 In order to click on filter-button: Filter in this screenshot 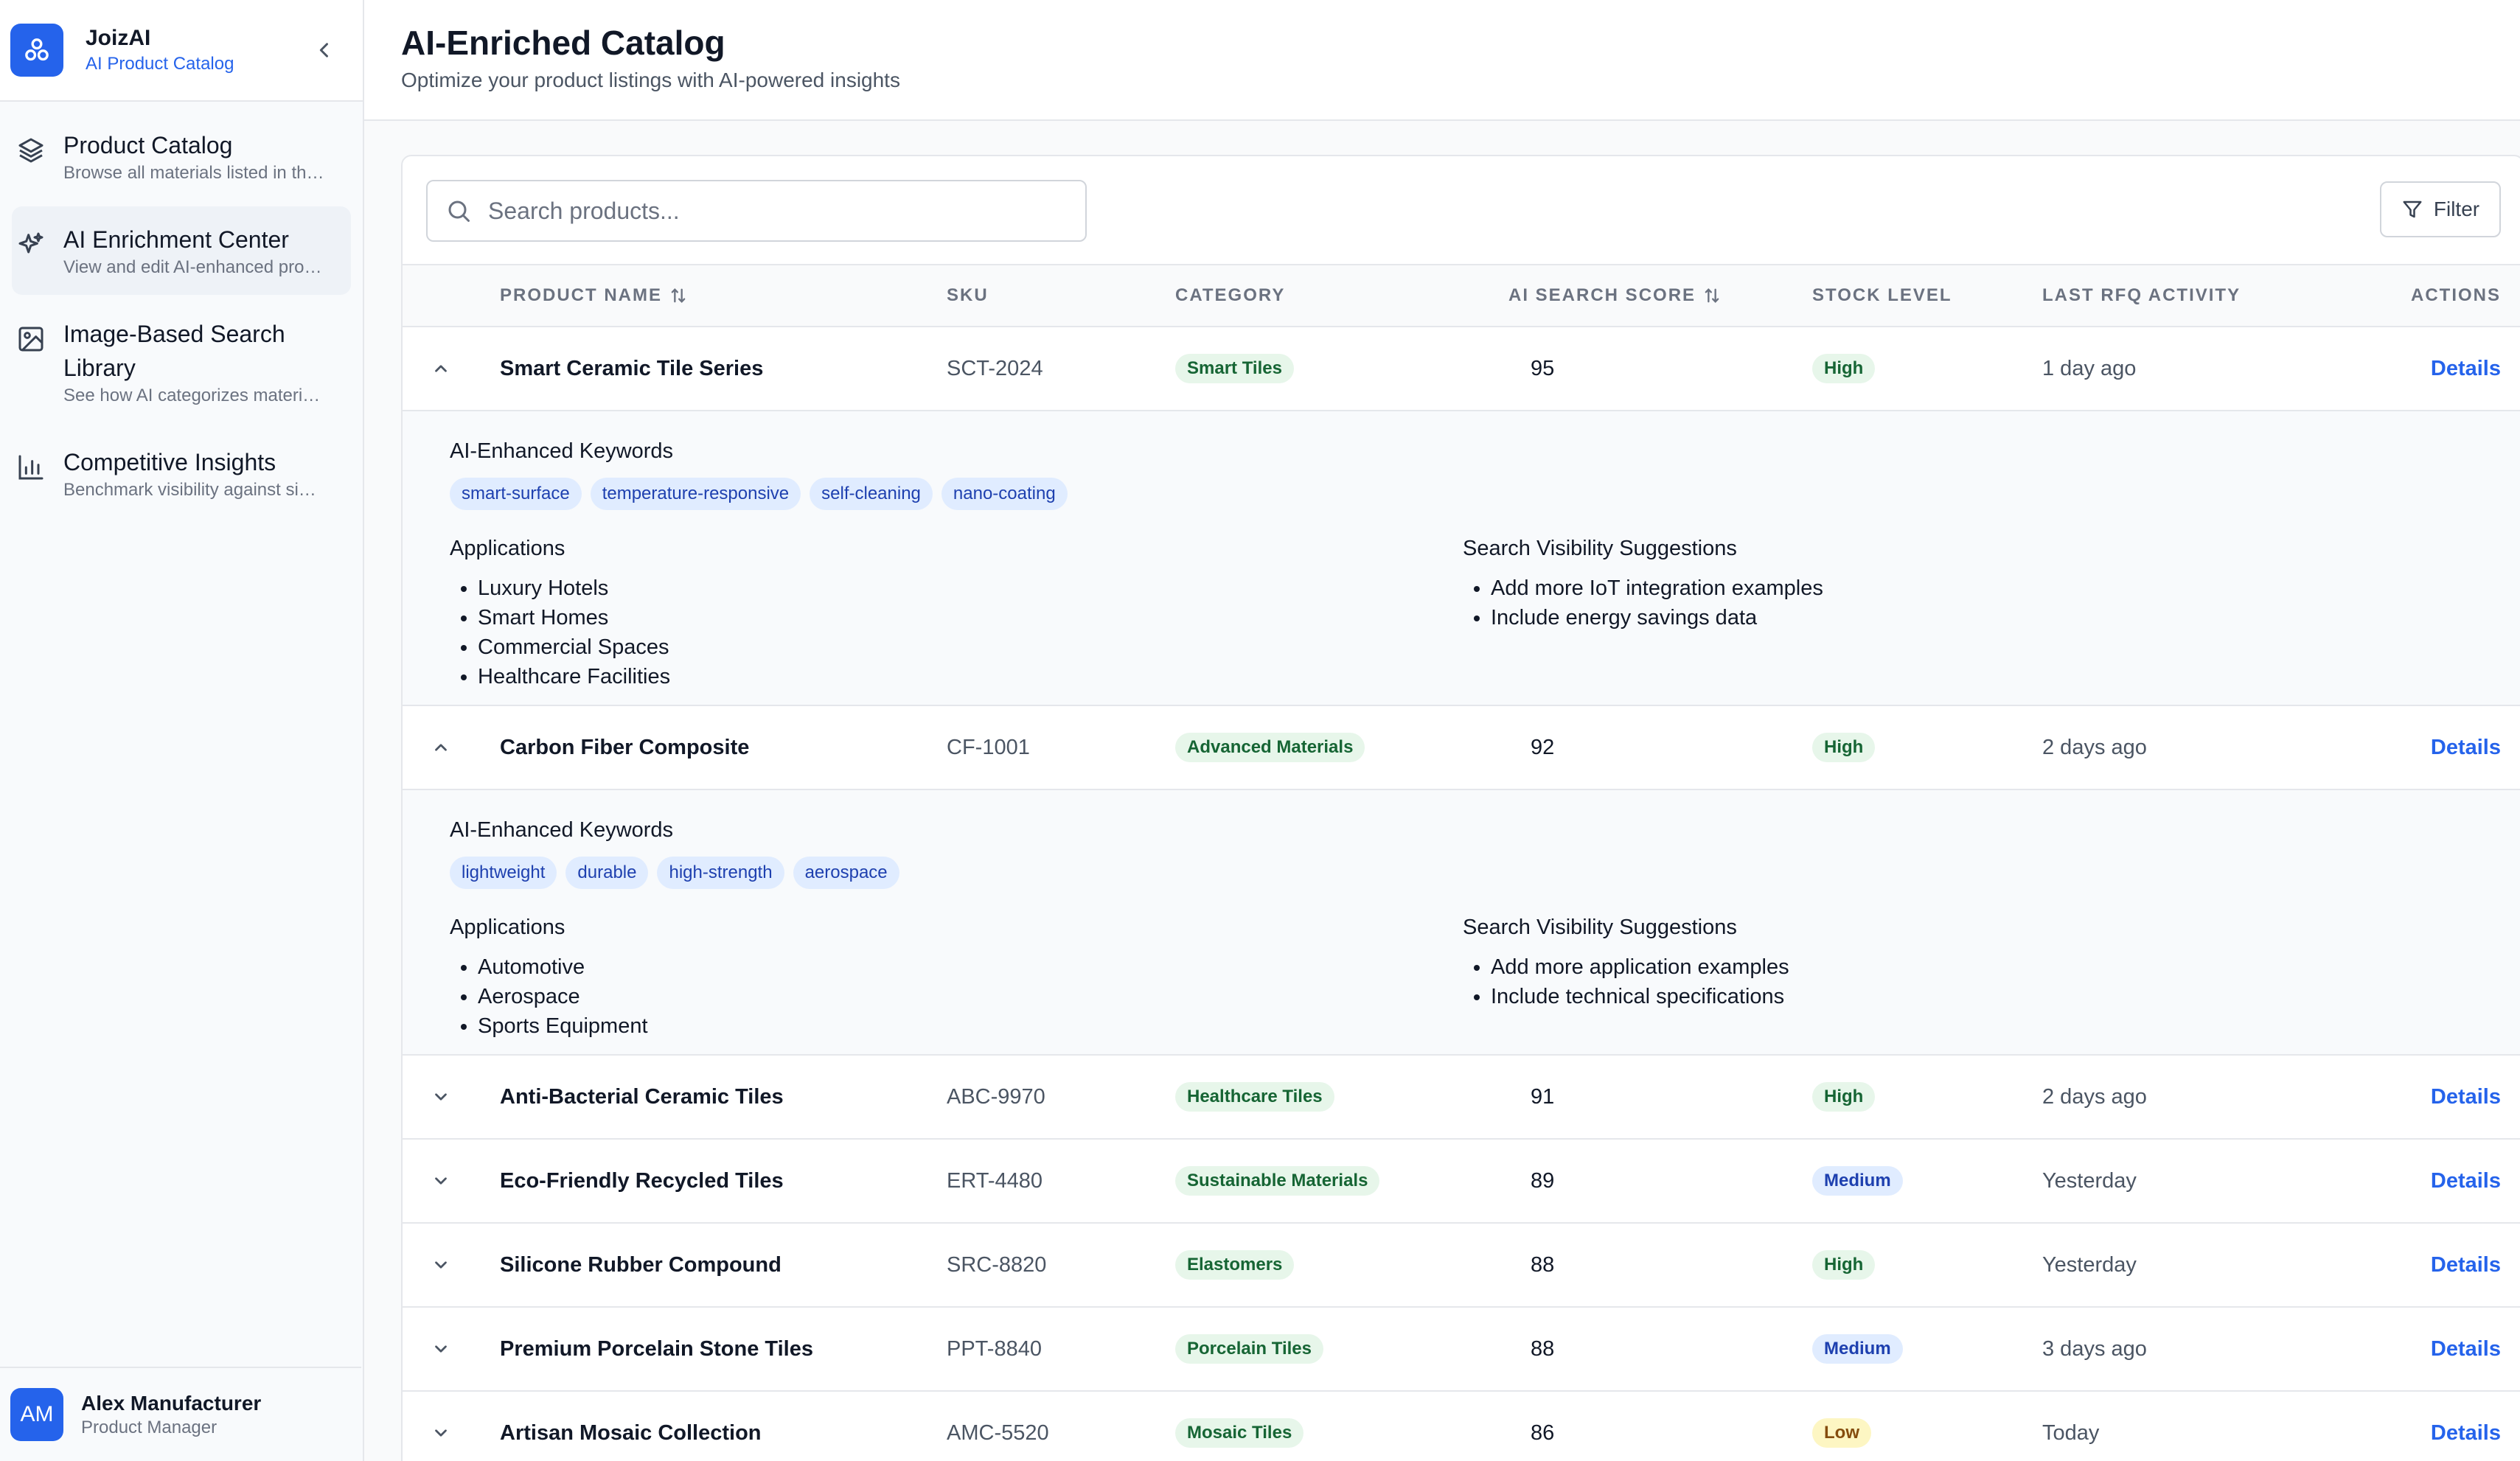, I will do `click(2440, 209)`.